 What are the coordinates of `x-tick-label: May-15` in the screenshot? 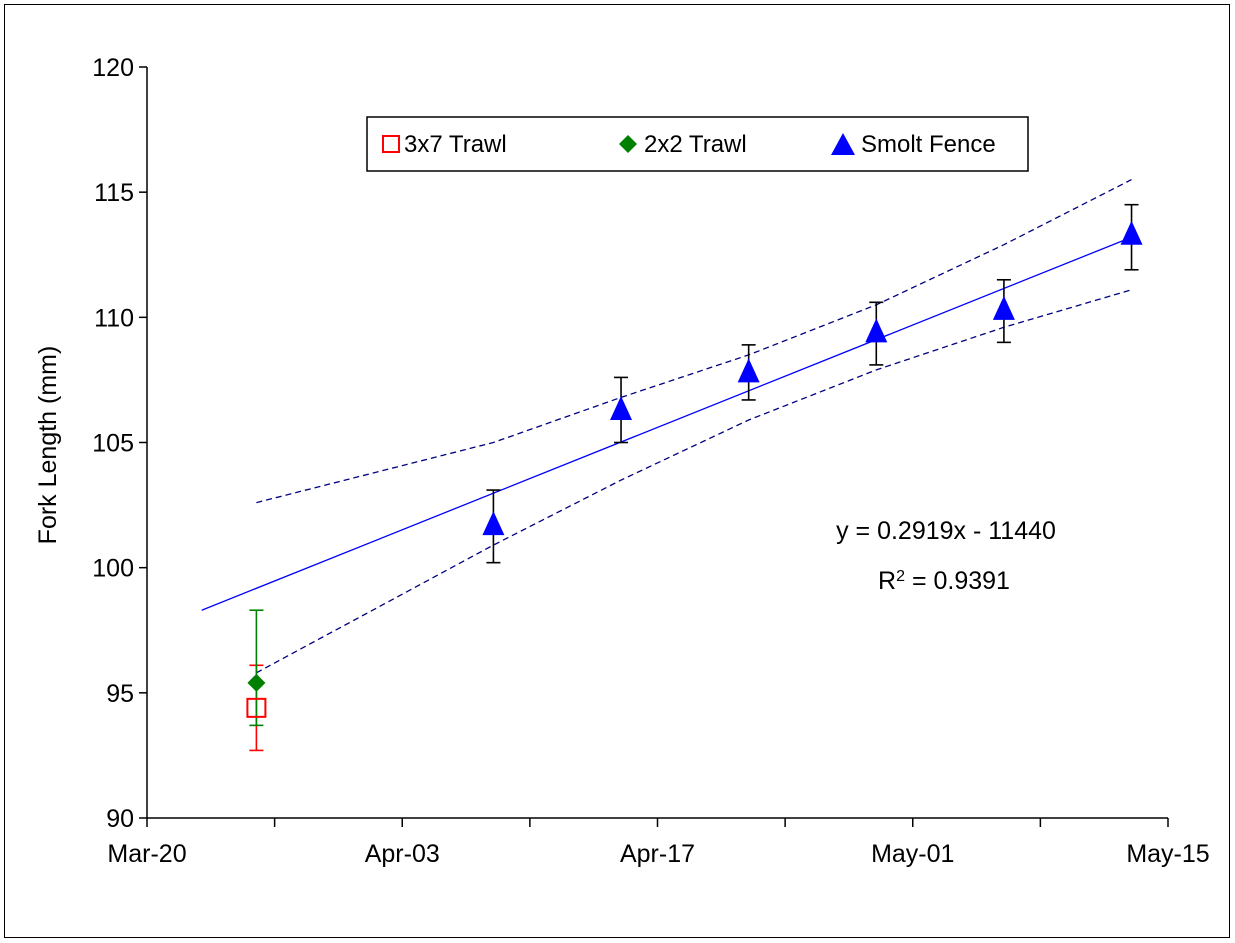 It's located at (1167, 854).